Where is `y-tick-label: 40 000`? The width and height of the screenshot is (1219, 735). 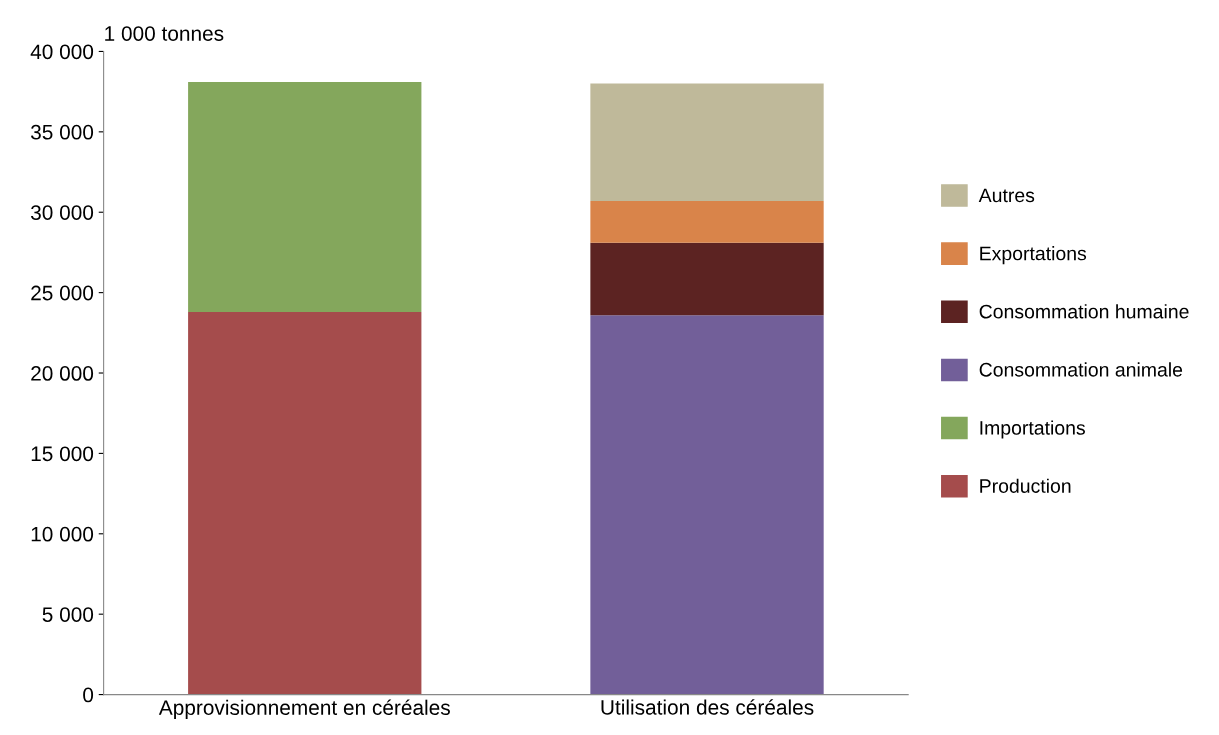 y-tick-label: 40 000 is located at coordinates (62, 52).